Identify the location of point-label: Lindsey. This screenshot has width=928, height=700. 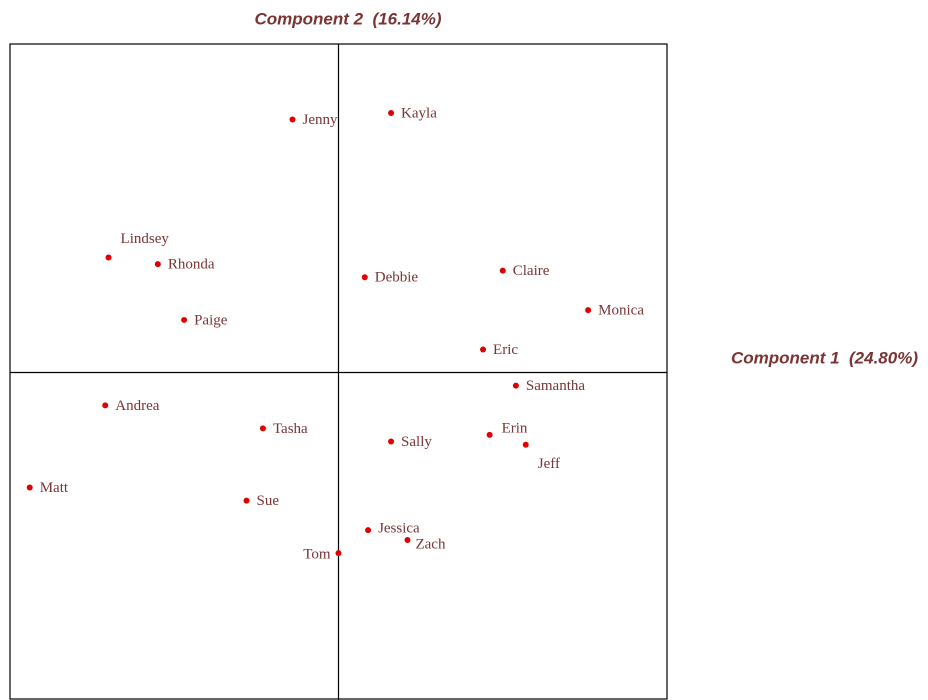
(145, 239).